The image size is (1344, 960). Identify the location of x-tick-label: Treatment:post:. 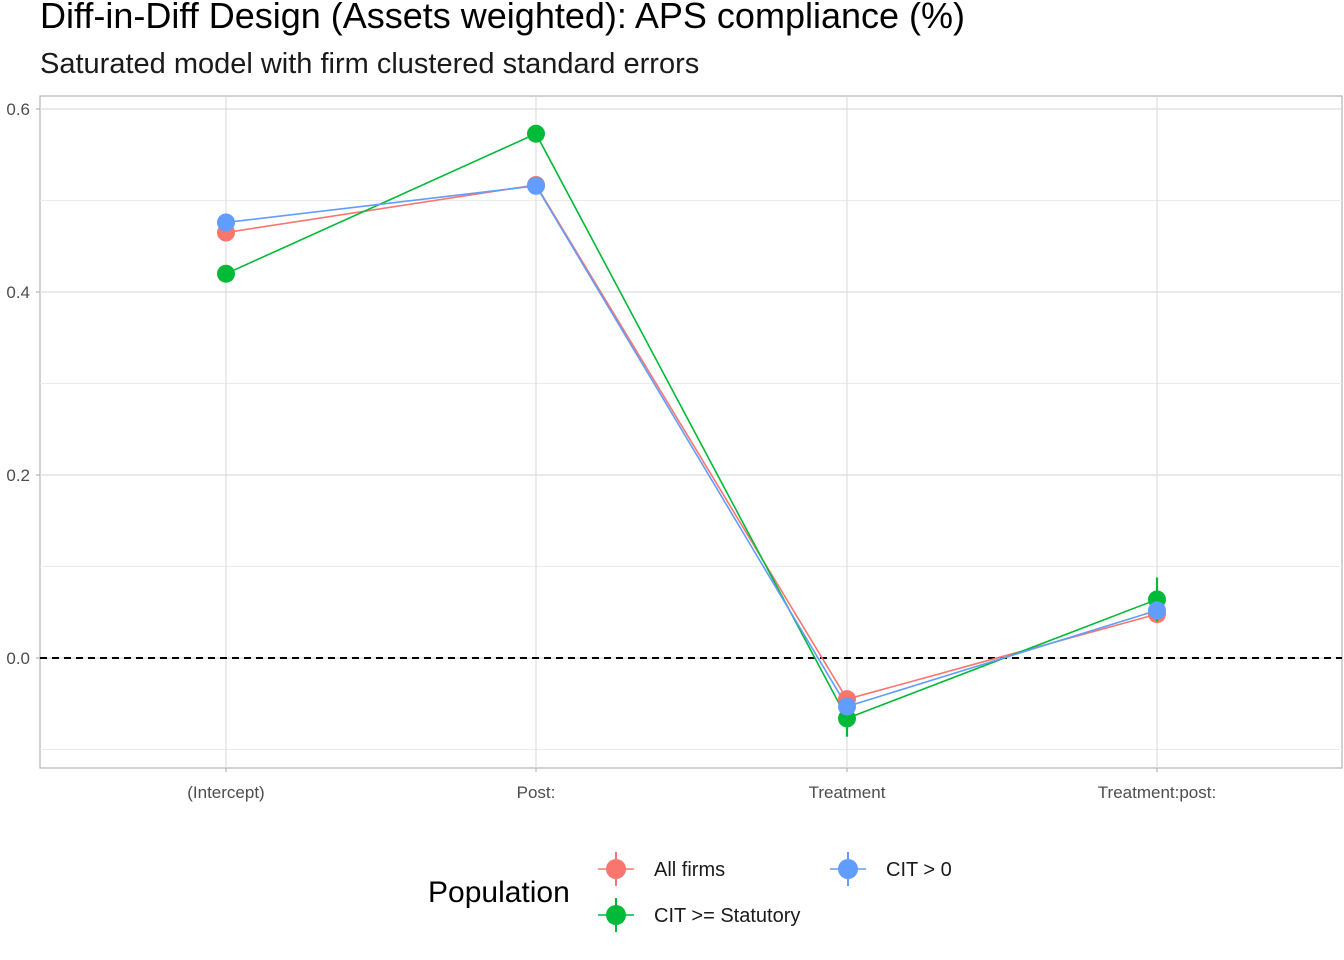
(1157, 792).